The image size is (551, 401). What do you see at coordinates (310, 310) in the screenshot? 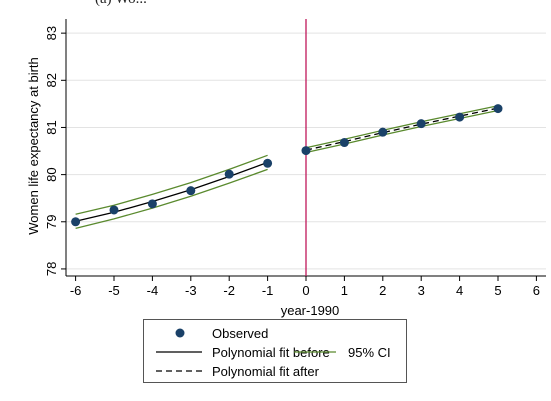
I see `x-axis-label: year-1990` at bounding box center [310, 310].